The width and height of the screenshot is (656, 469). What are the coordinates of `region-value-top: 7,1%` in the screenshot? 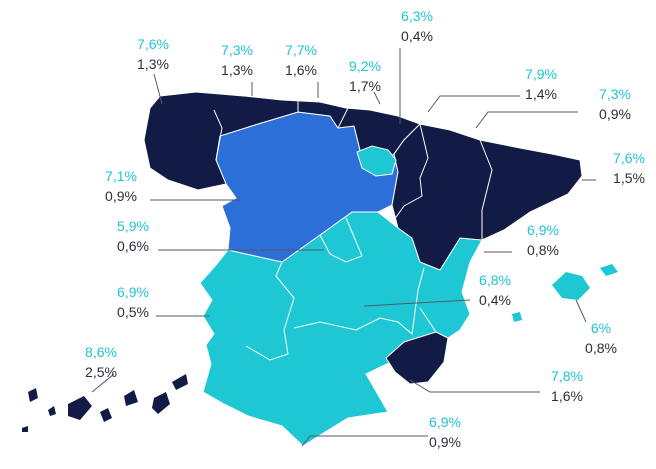 It's located at (121, 176).